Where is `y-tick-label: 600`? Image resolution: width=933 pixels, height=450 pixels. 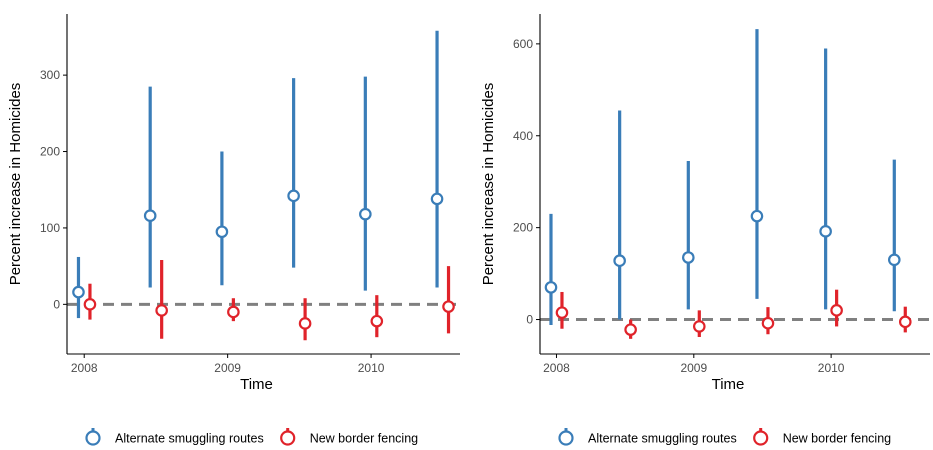 y-tick-label: 600 is located at coordinates (523, 44).